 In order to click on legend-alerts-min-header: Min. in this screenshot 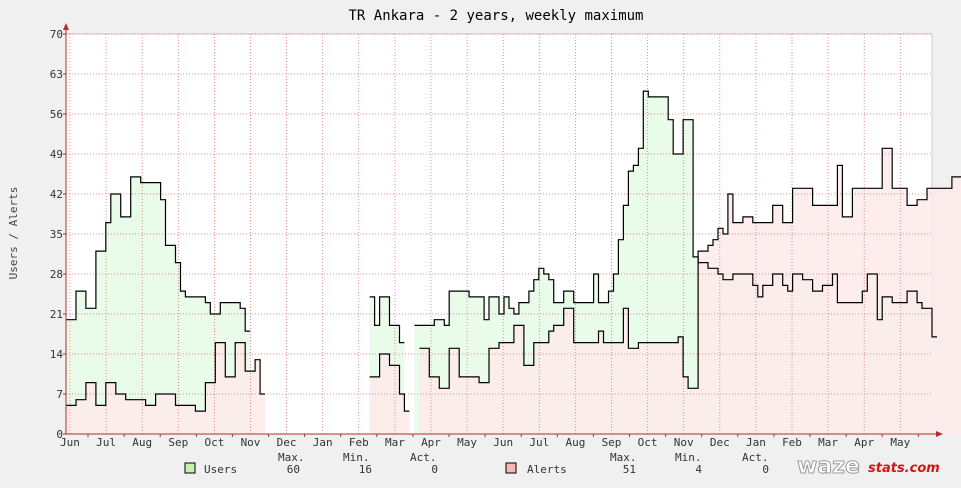, I will do `click(688, 457)`.